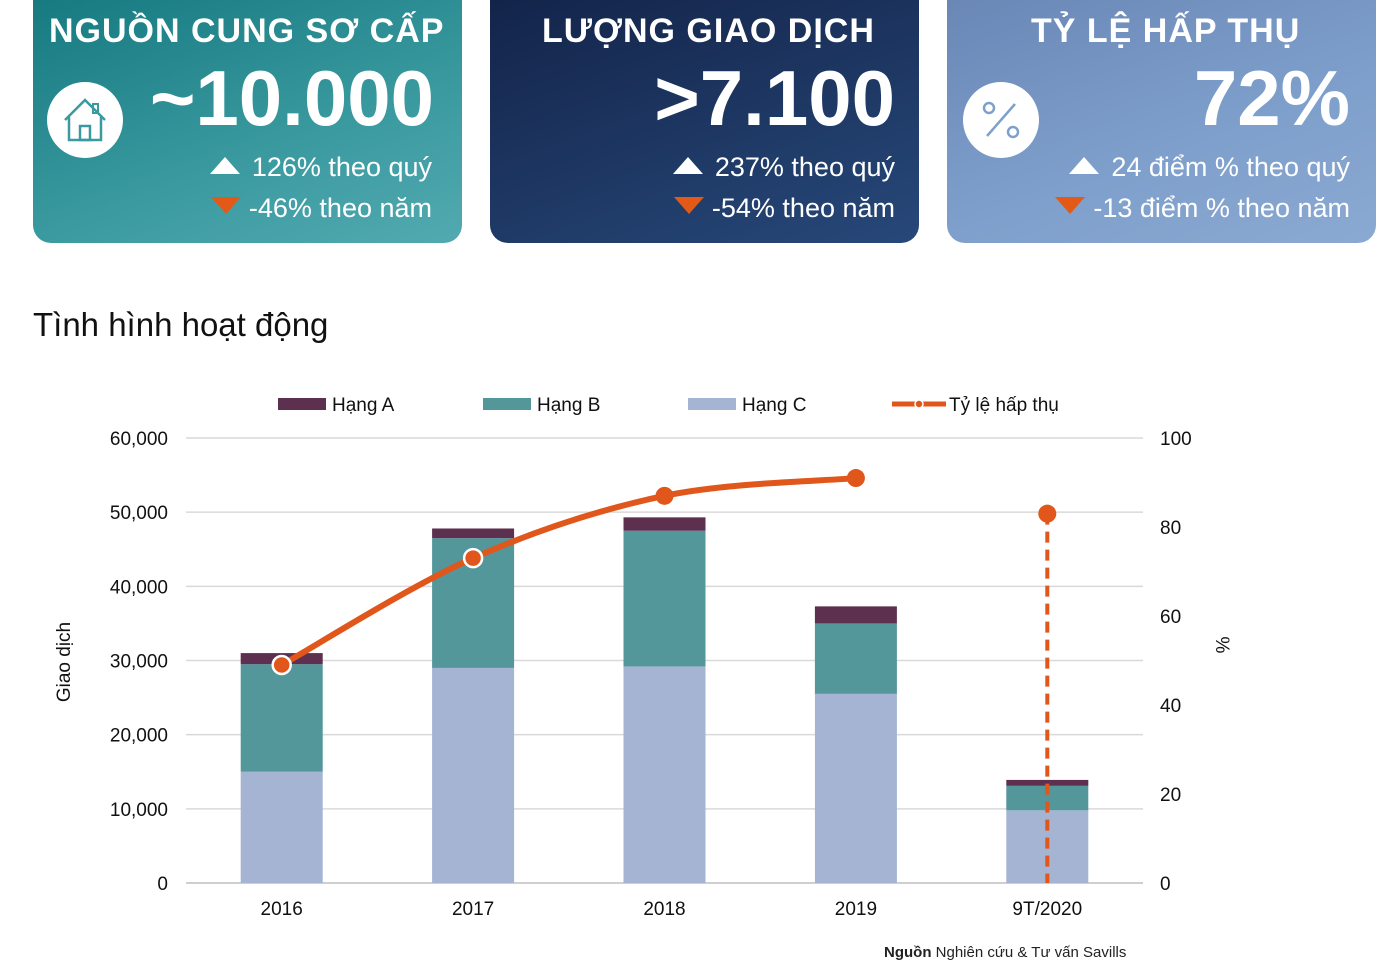 Image resolution: width=1398 pixels, height=965 pixels. I want to click on y2-tick-label: 80, so click(1170, 528).